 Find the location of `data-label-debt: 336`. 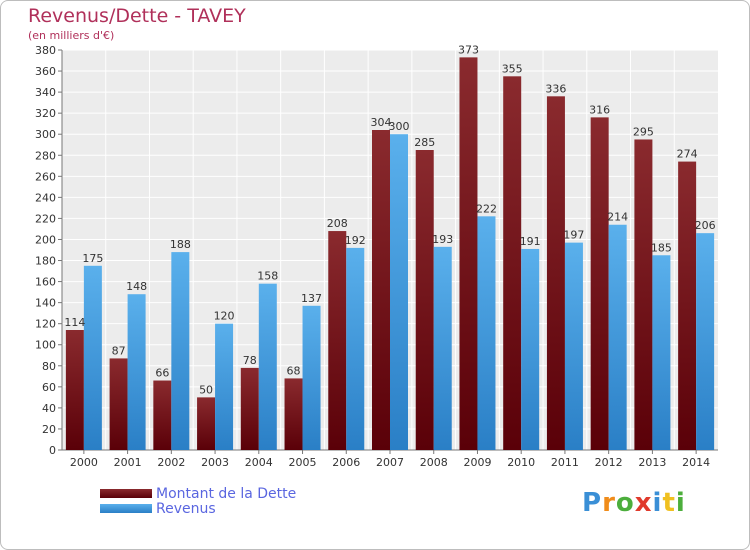

data-label-debt: 336 is located at coordinates (555, 88).